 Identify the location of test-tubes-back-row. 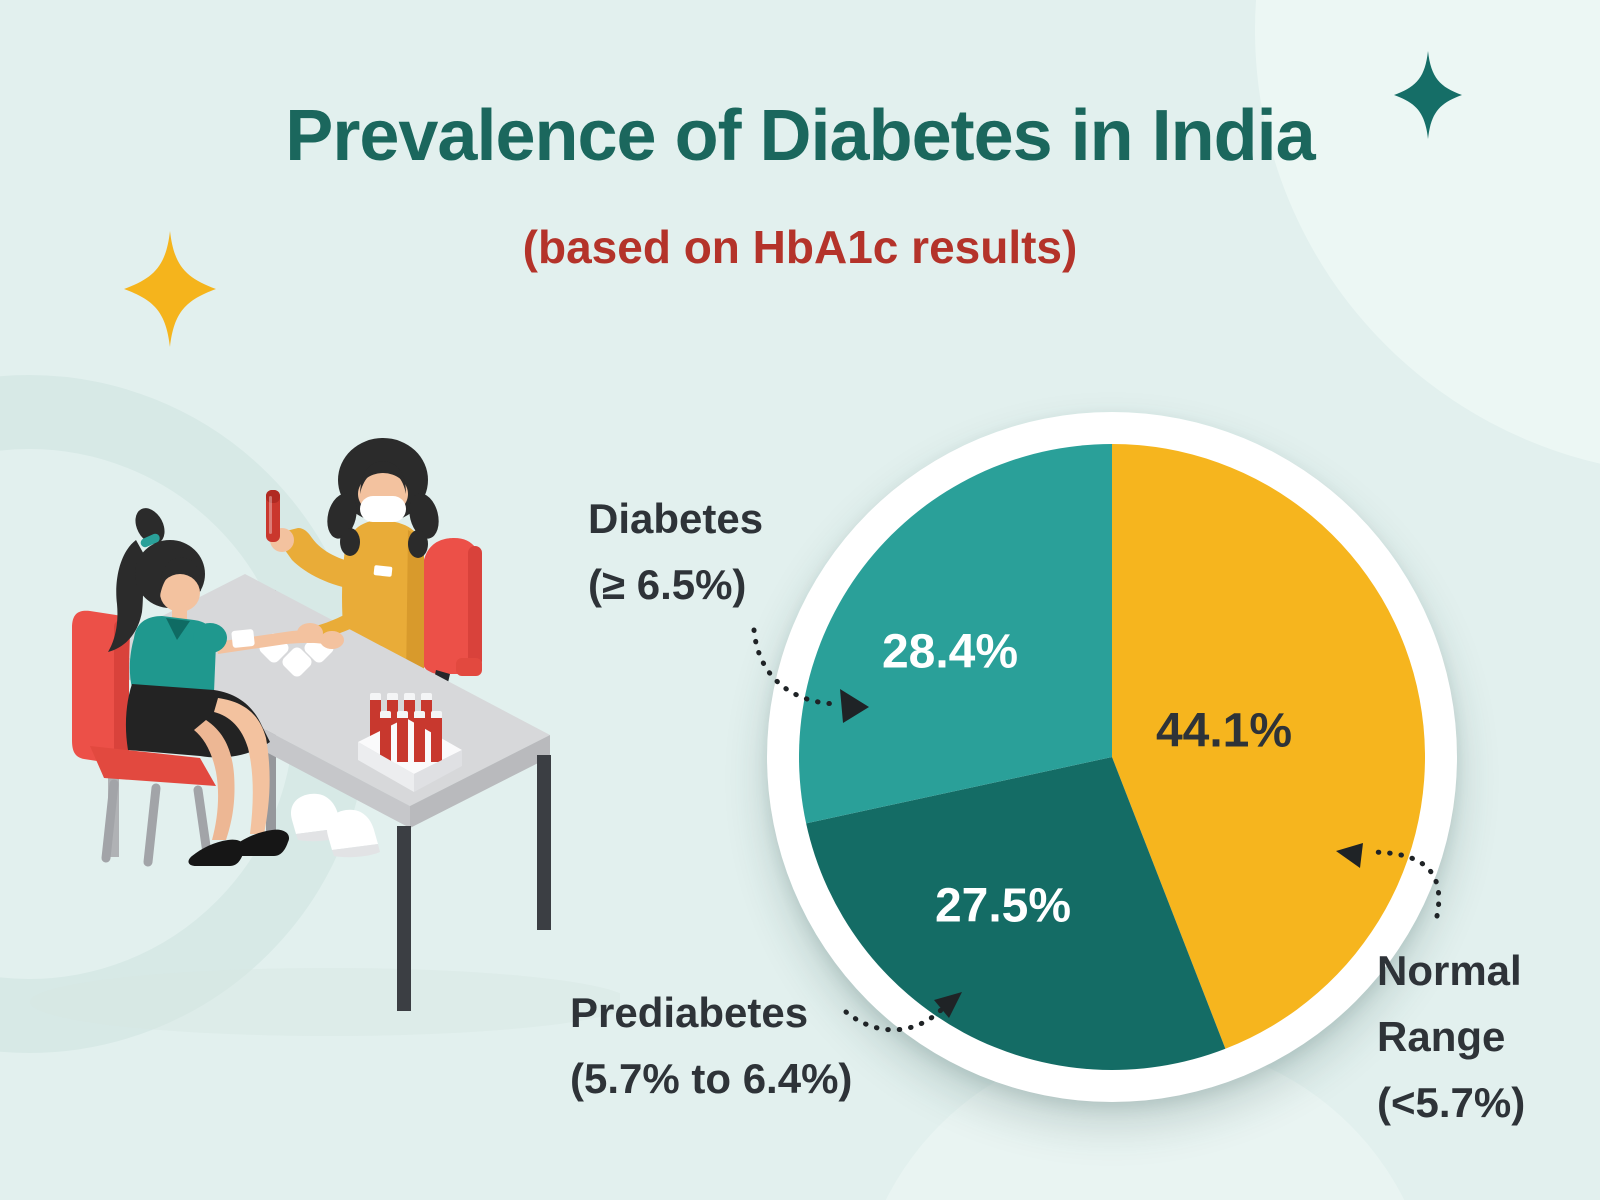
(401, 717).